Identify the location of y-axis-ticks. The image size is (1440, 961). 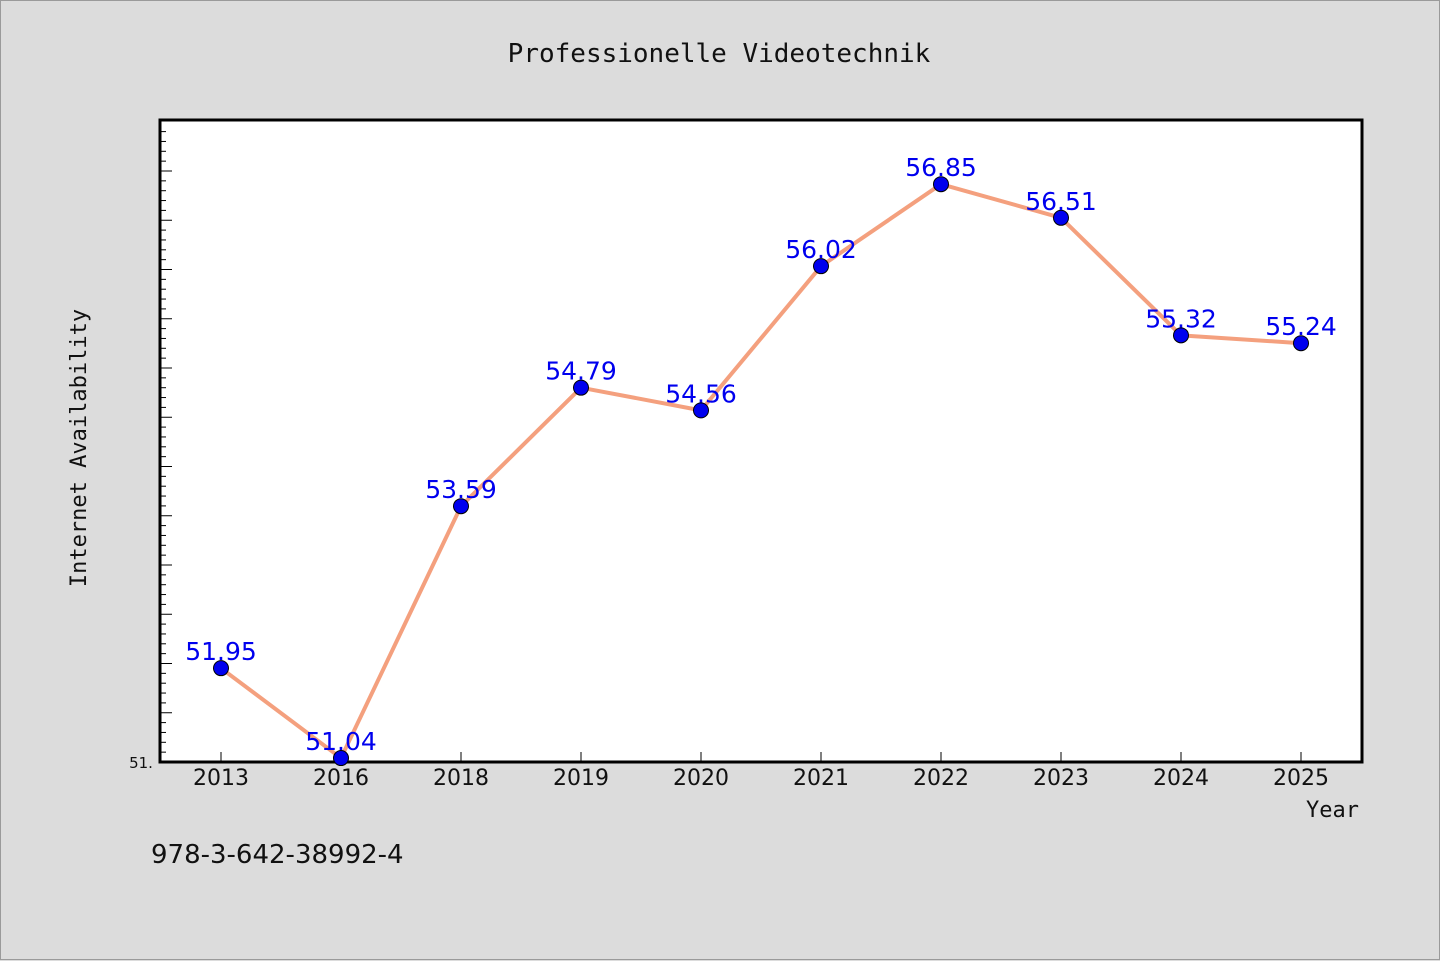
(166, 447).